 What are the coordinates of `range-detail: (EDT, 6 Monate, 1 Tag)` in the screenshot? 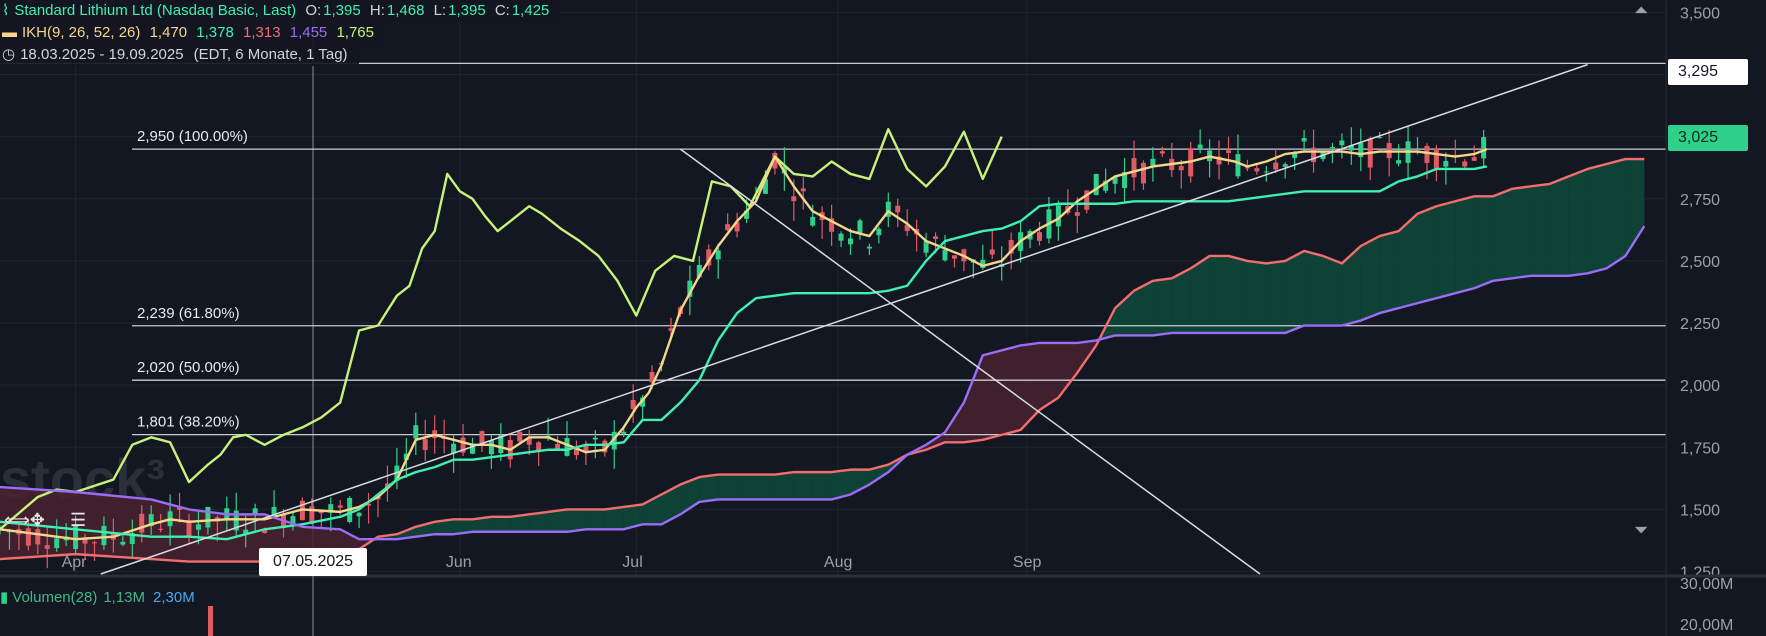 It's located at (270, 54).